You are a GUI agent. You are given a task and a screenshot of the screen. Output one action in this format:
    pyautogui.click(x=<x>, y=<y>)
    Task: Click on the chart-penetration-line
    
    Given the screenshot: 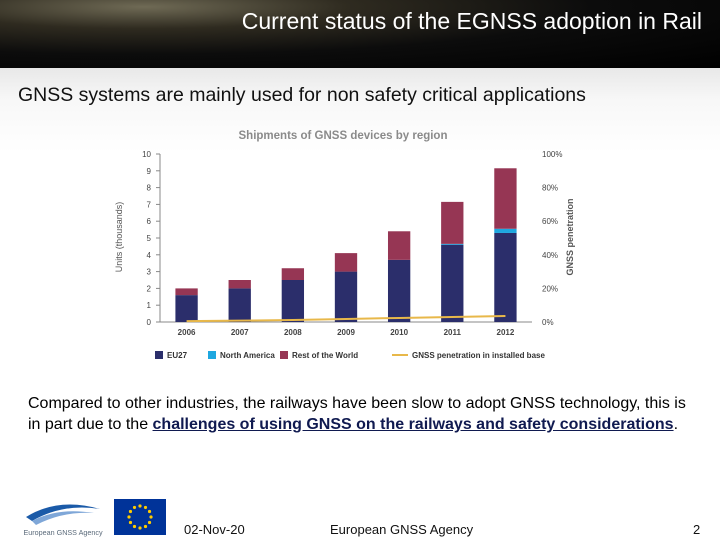 What is the action you would take?
    pyautogui.click(x=346, y=318)
    